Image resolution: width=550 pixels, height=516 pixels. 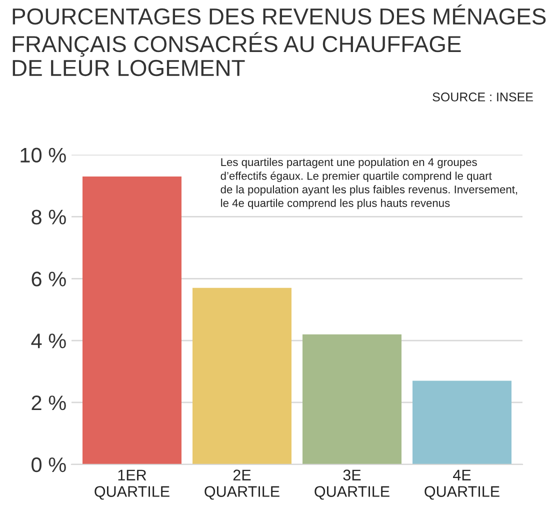 What do you see at coordinates (242, 485) in the screenshot?
I see `x-tick-label: 2E QUARTILE` at bounding box center [242, 485].